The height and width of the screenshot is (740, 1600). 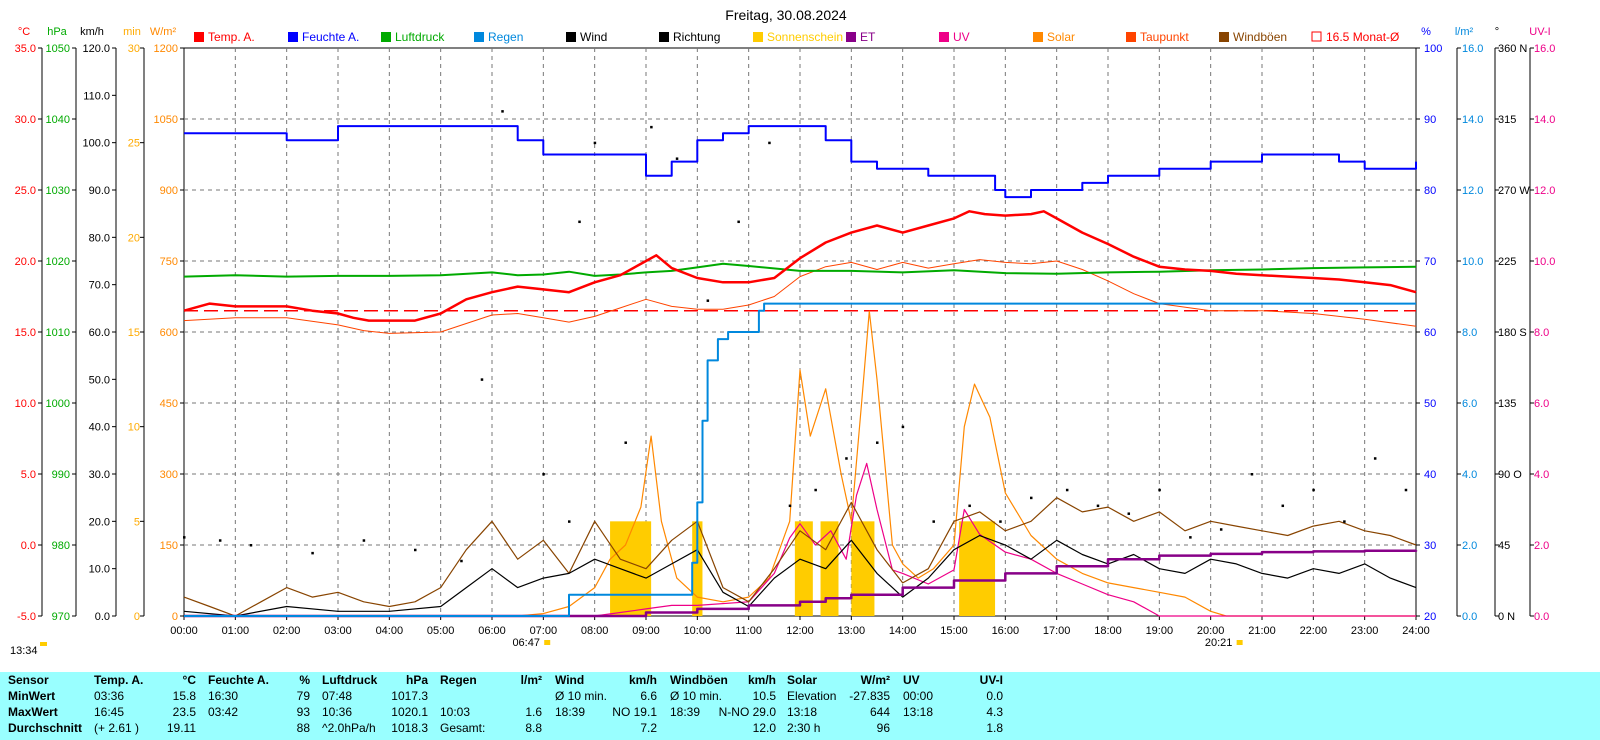 What do you see at coordinates (1108, 631) in the screenshot?
I see `x-tick-label: 18:00` at bounding box center [1108, 631].